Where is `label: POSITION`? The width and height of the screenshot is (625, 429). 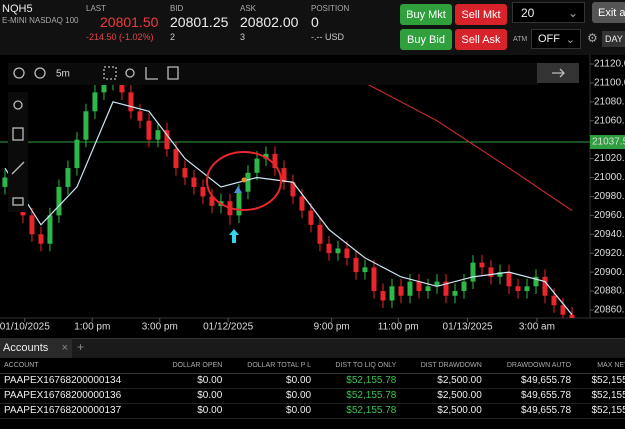
label: POSITION is located at coordinates (330, 8).